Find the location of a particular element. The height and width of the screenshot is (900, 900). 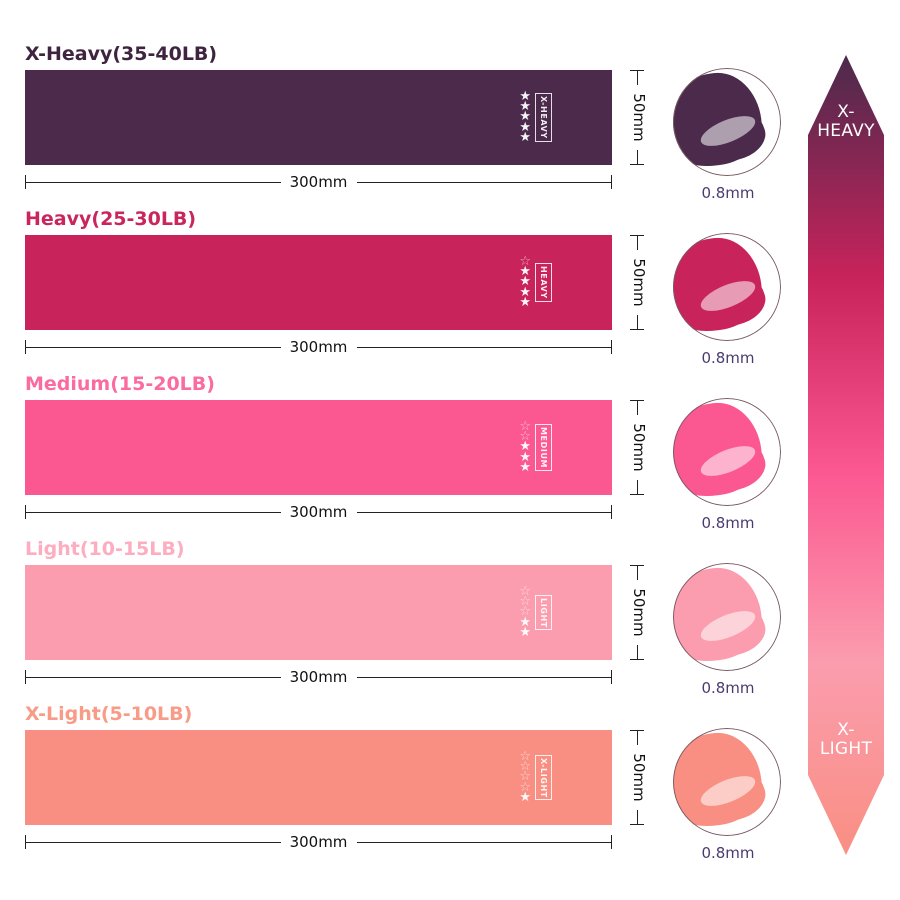

band-marking: X-HEAVY ★ ★ ★ ★ ★ is located at coordinates (535, 118).